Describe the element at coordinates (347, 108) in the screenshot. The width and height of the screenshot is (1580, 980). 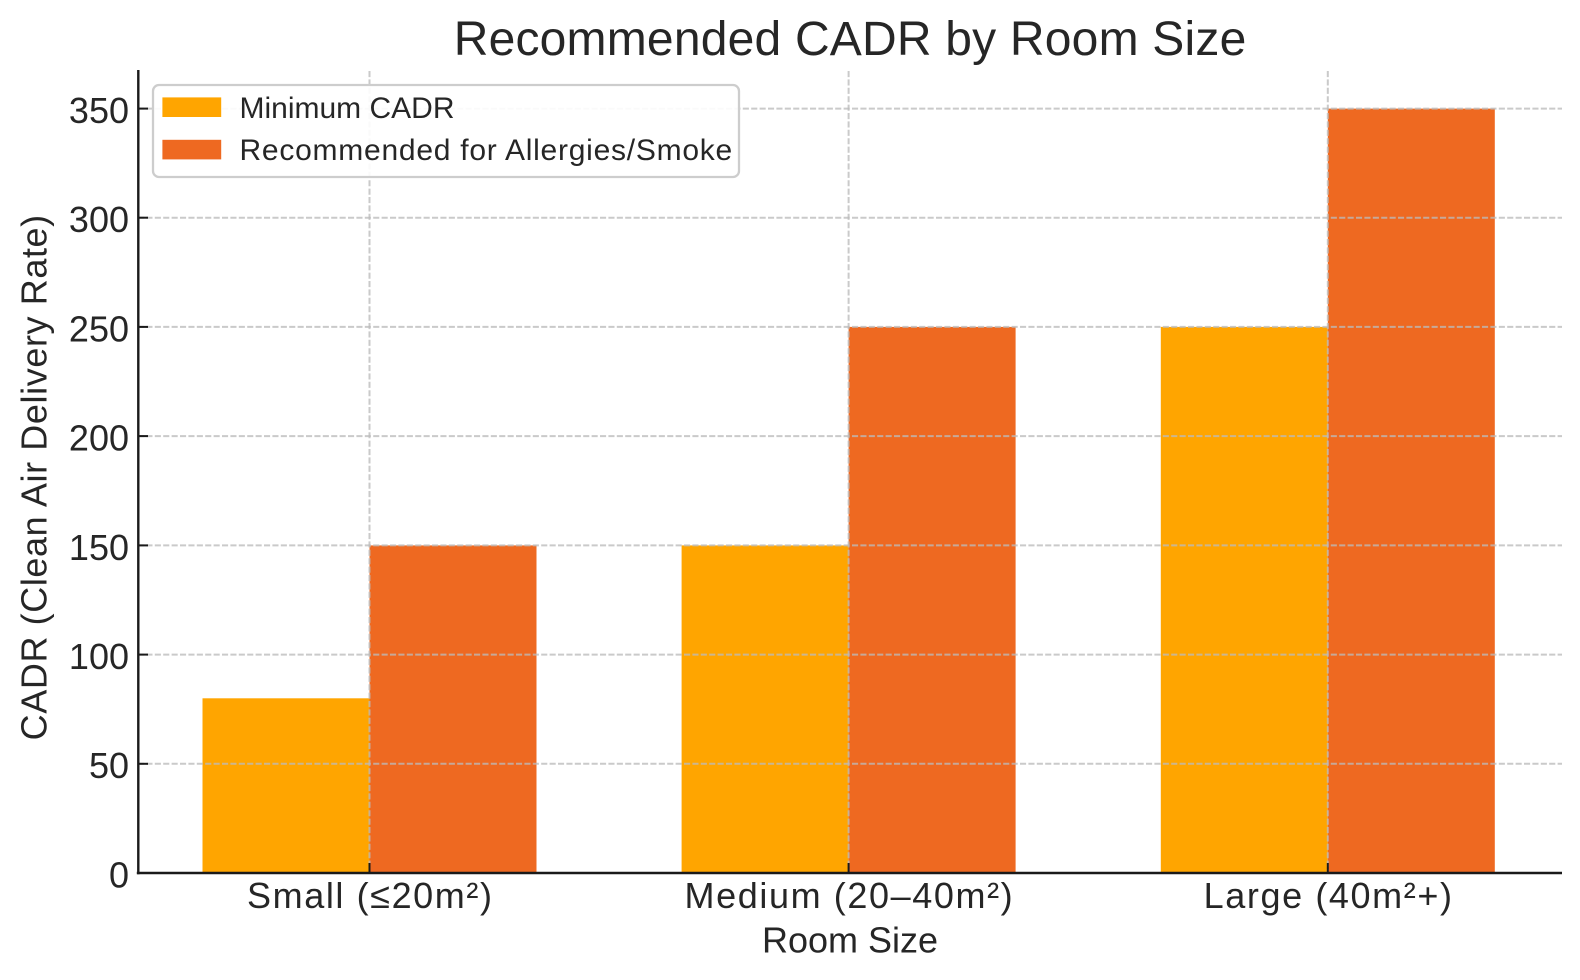
I see `svg-text: Minimum CADR` at that location.